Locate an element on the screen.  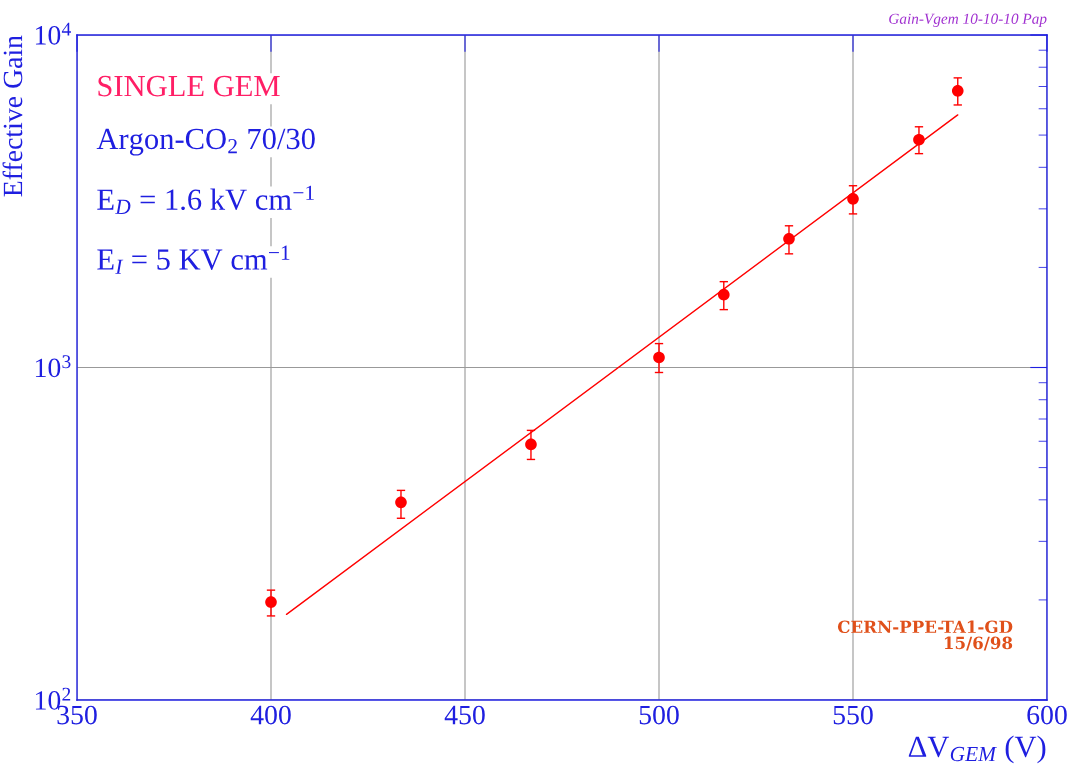
x-tick-label: 400 is located at coordinates (270, 715).